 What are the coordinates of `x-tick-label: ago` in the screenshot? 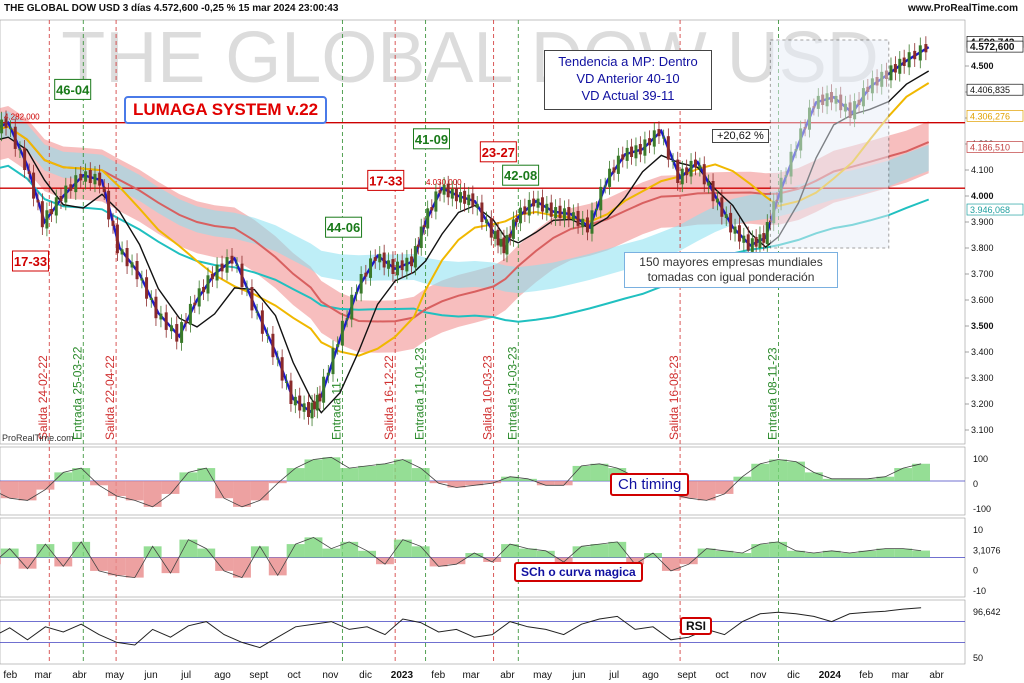 It's located at (222, 675).